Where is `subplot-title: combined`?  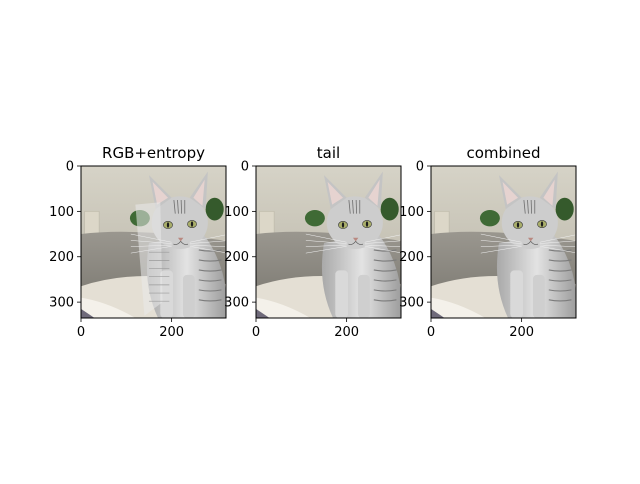
subplot-title: combined is located at coordinates (504, 153).